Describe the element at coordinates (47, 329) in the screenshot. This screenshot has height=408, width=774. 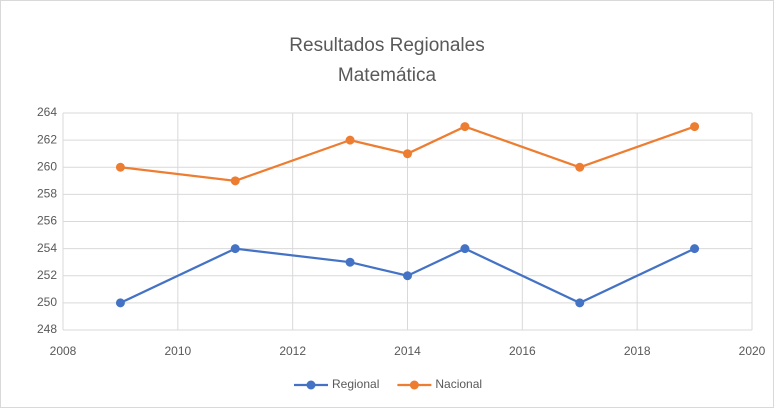
I see `y-tick-label: 248` at that location.